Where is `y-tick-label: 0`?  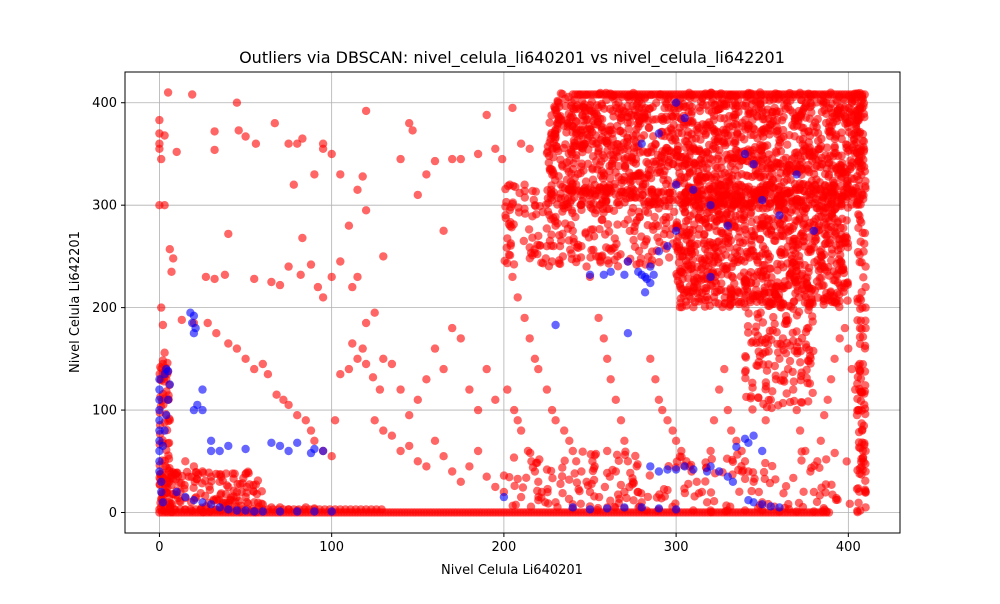 y-tick-label: 0 is located at coordinates (113, 513).